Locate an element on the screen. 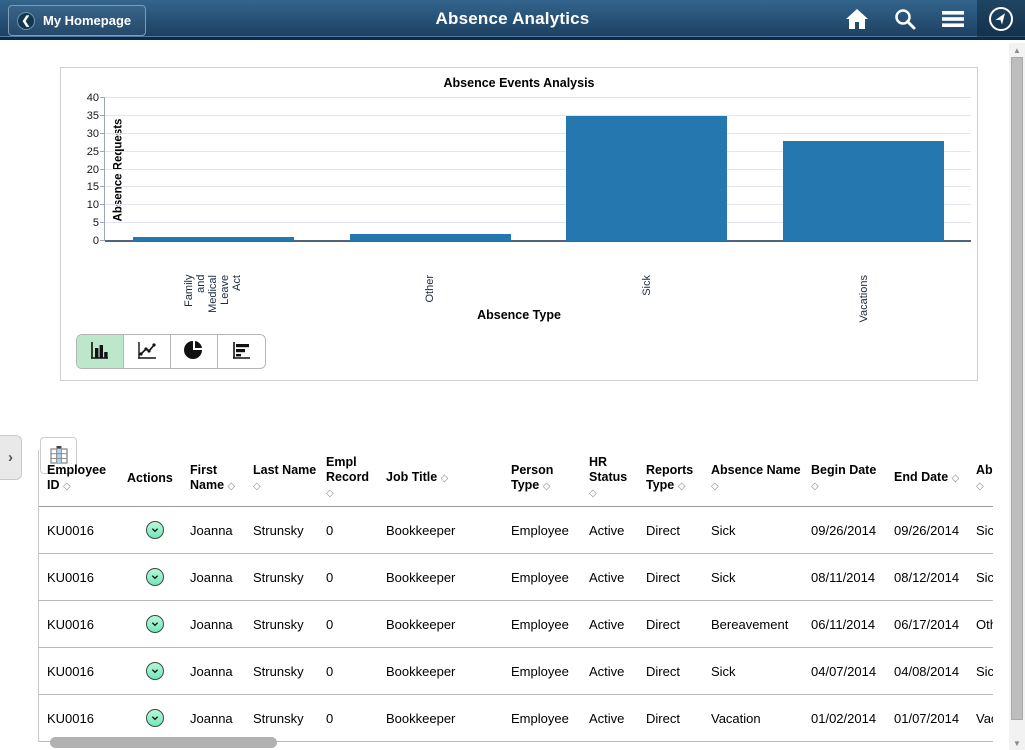 This screenshot has height=750, width=1025. x-axis-line is located at coordinates (538, 241).